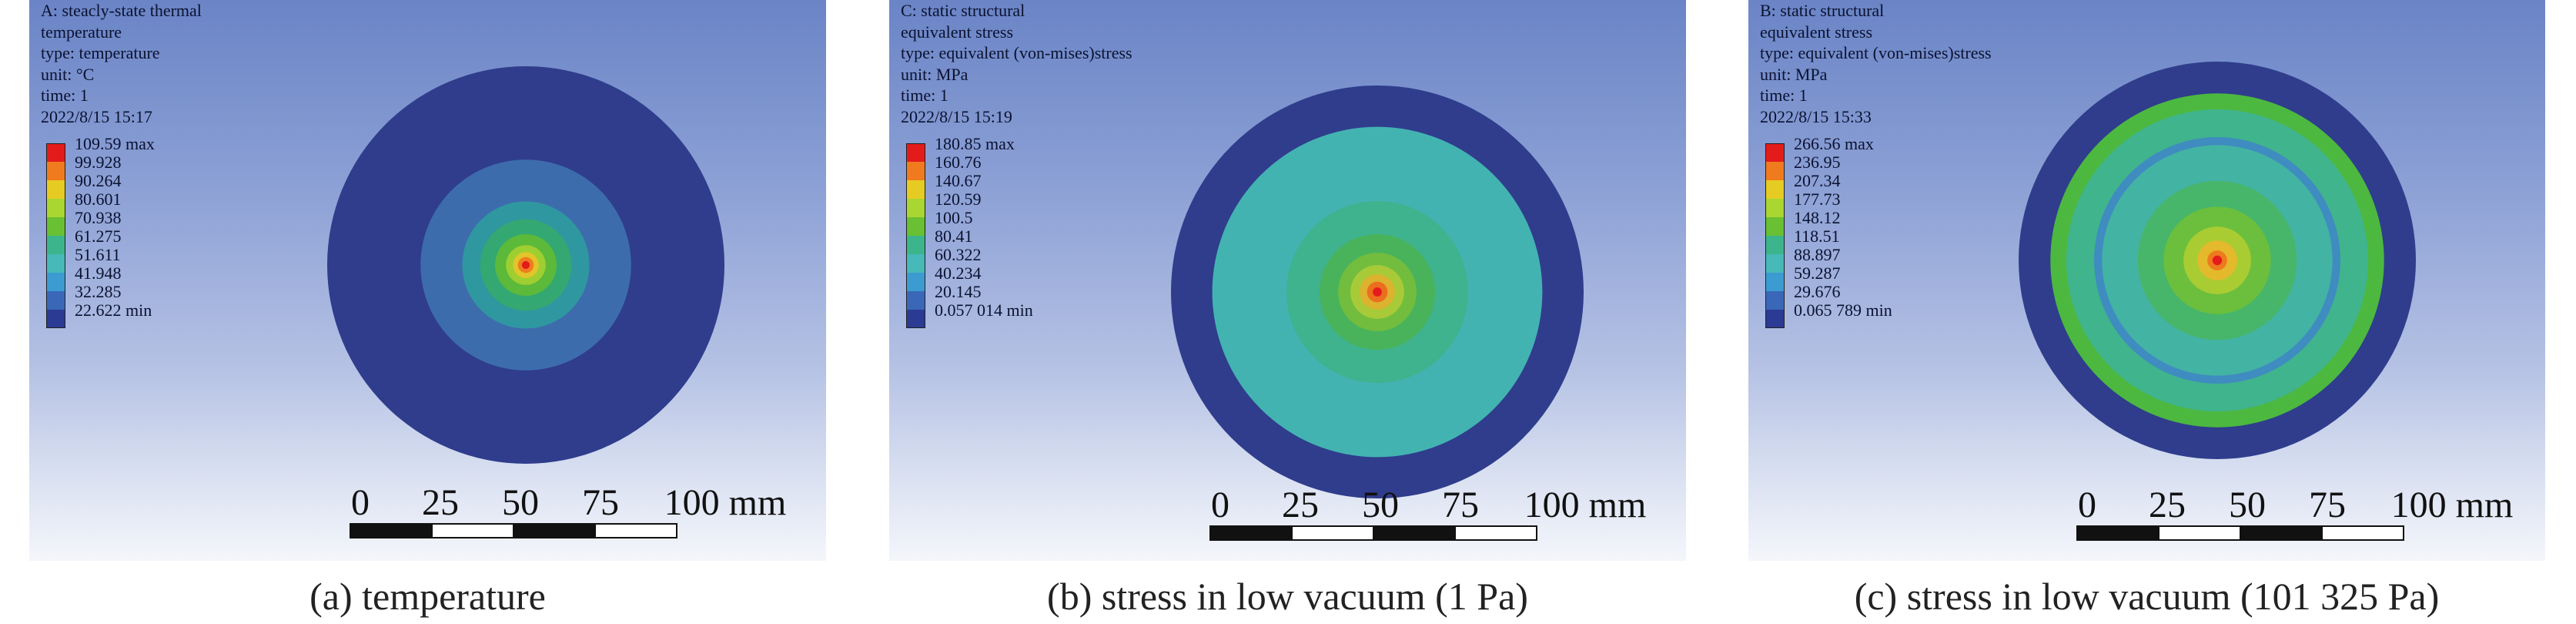 This screenshot has width=2576, height=624. What do you see at coordinates (970, 149) in the screenshot?
I see `legend-row: 180.85 max` at bounding box center [970, 149].